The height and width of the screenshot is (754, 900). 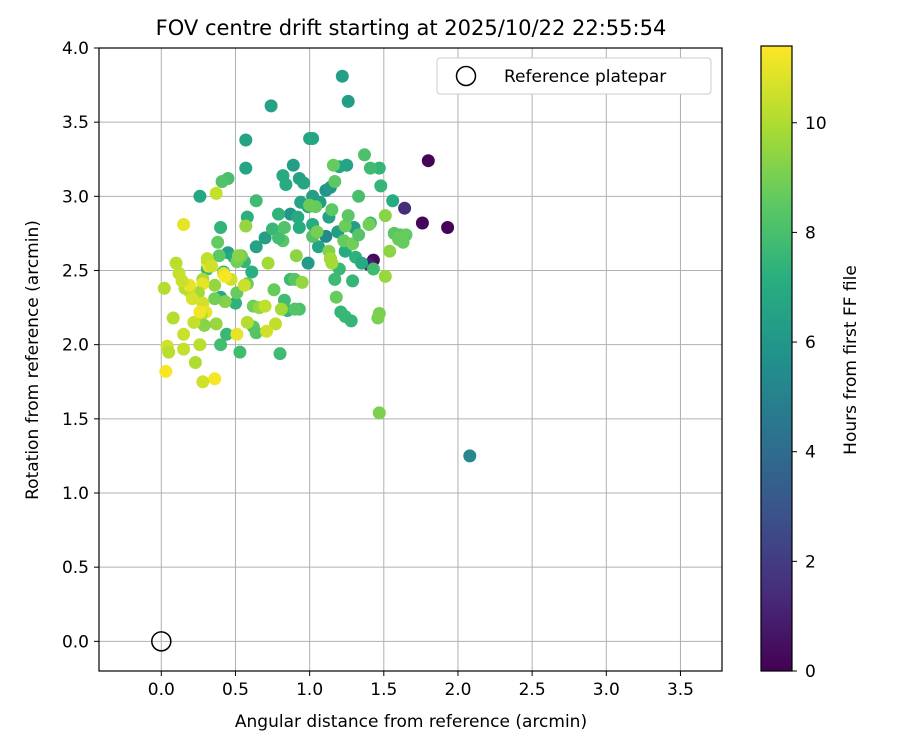 What do you see at coordinates (309, 690) in the screenshot?
I see `x-tick-label: 1.0` at bounding box center [309, 690].